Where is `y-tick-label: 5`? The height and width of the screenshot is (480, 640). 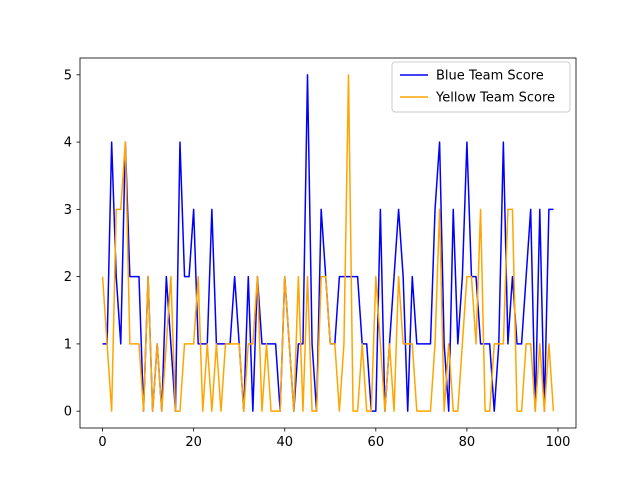 y-tick-label: 5 is located at coordinates (68, 75).